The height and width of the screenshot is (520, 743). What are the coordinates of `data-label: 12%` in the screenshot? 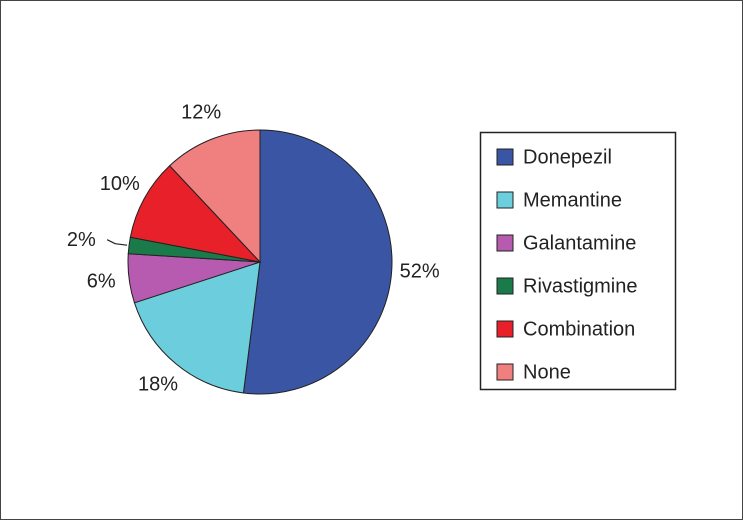 It's located at (201, 113).